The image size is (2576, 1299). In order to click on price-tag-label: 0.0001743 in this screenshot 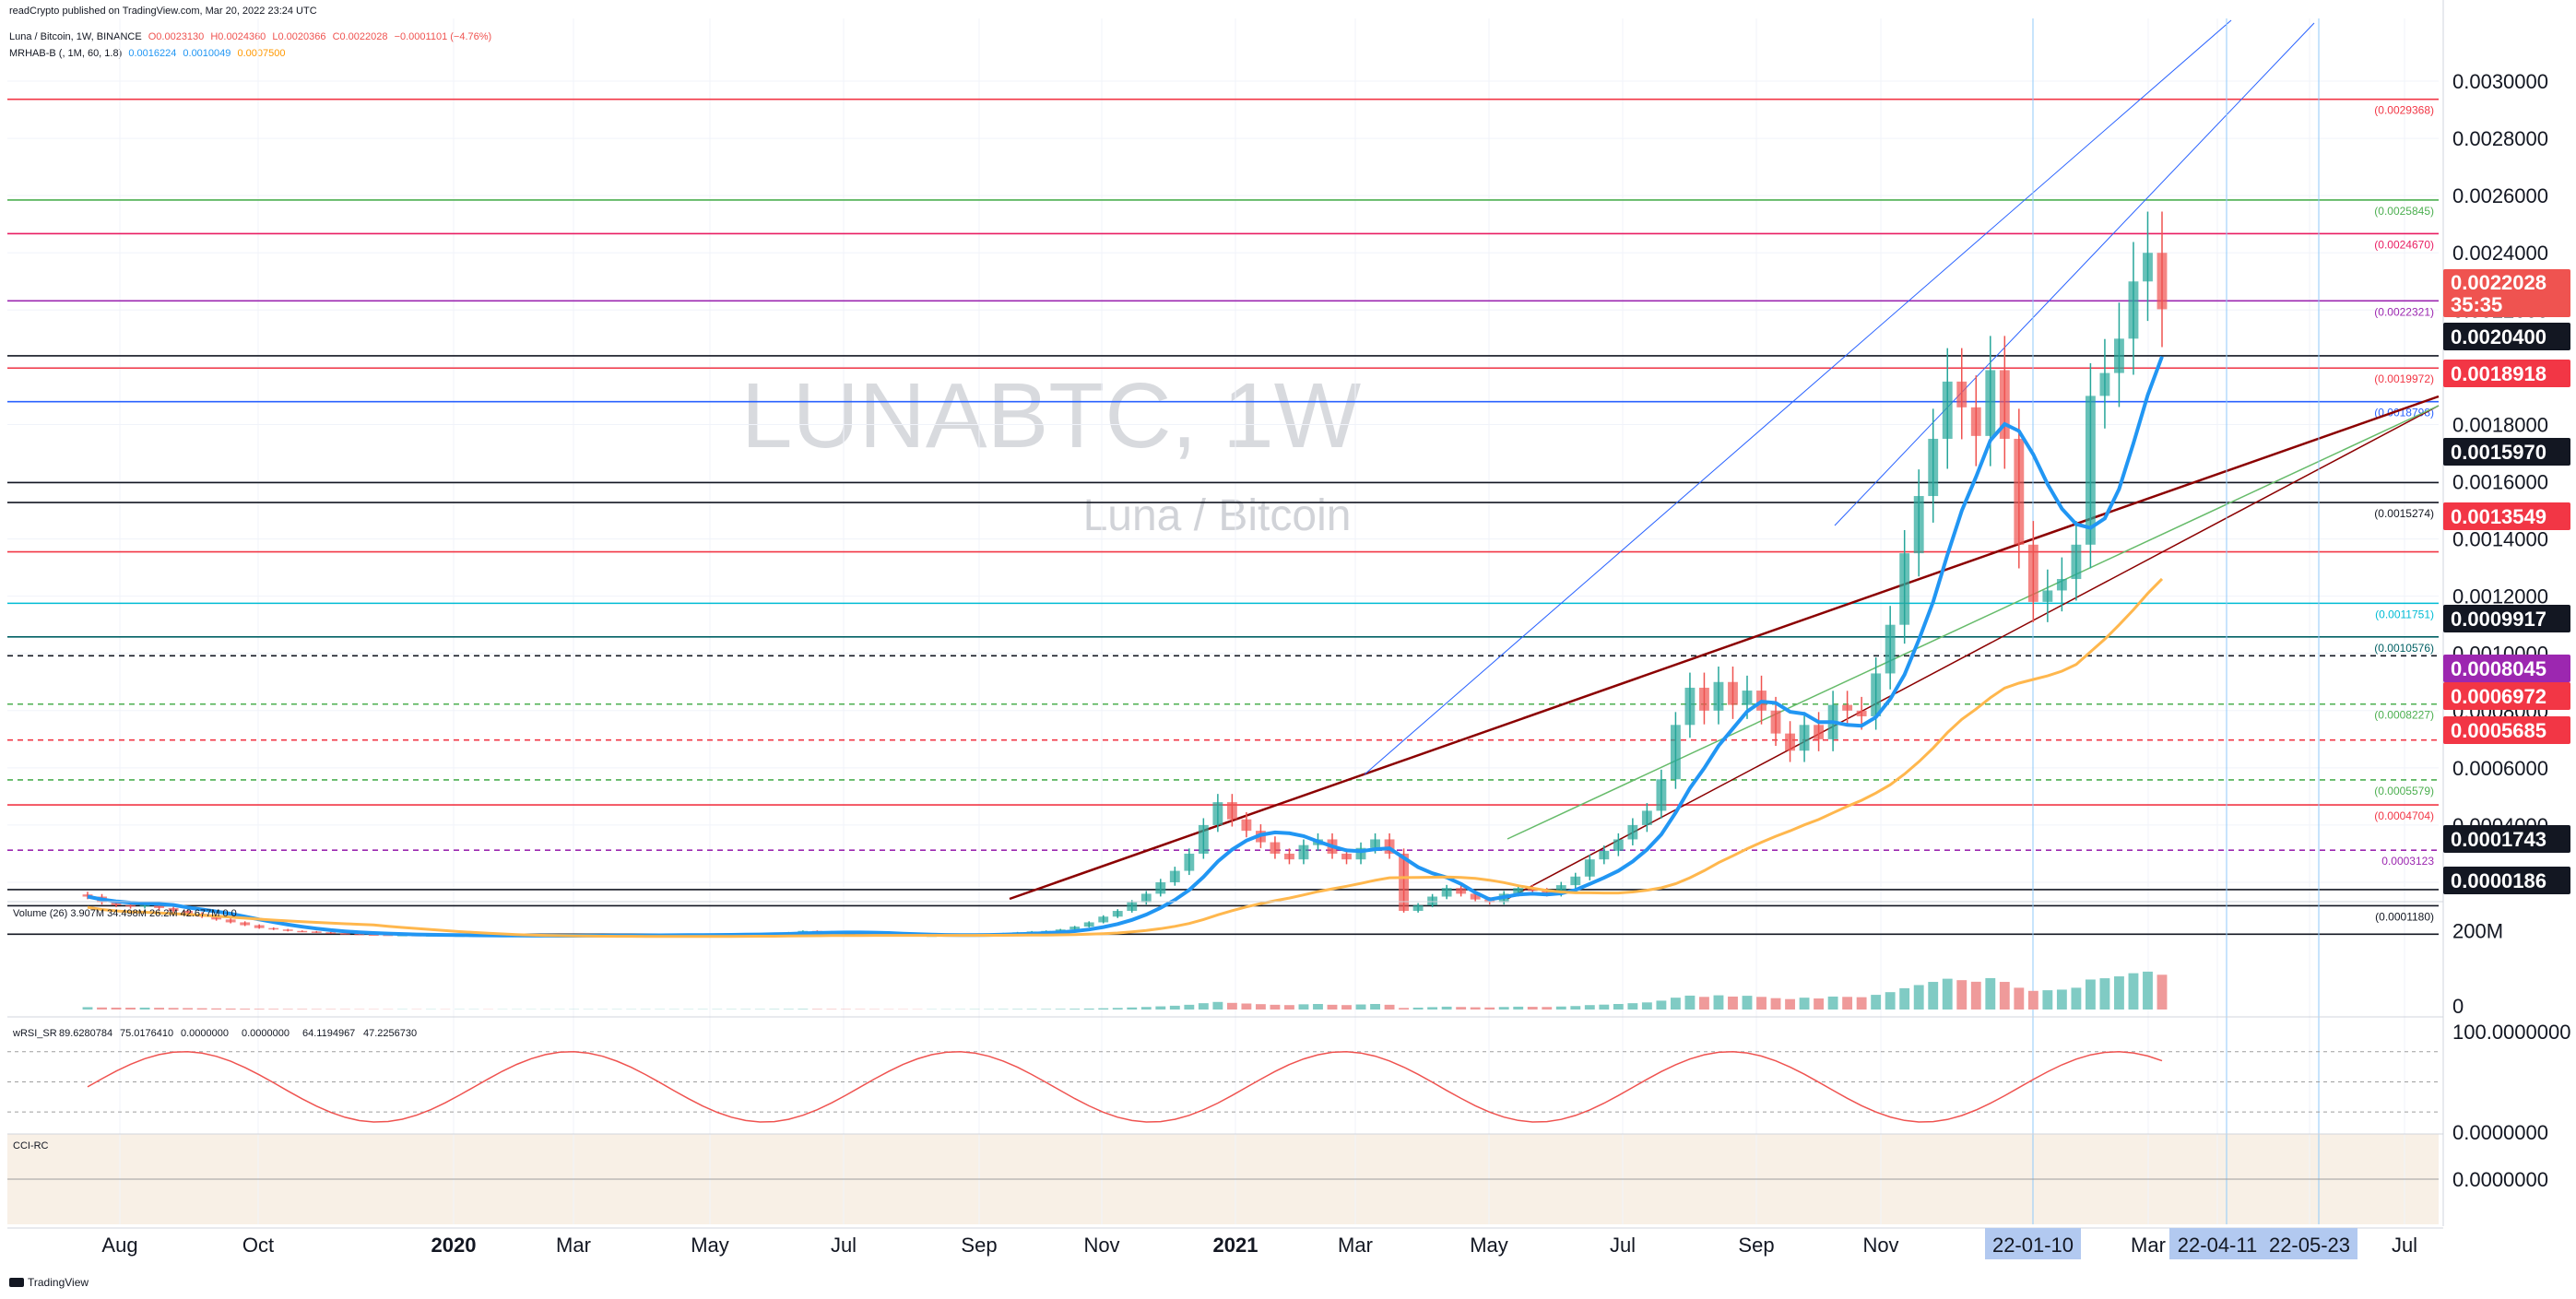, I will do `click(2498, 840)`.